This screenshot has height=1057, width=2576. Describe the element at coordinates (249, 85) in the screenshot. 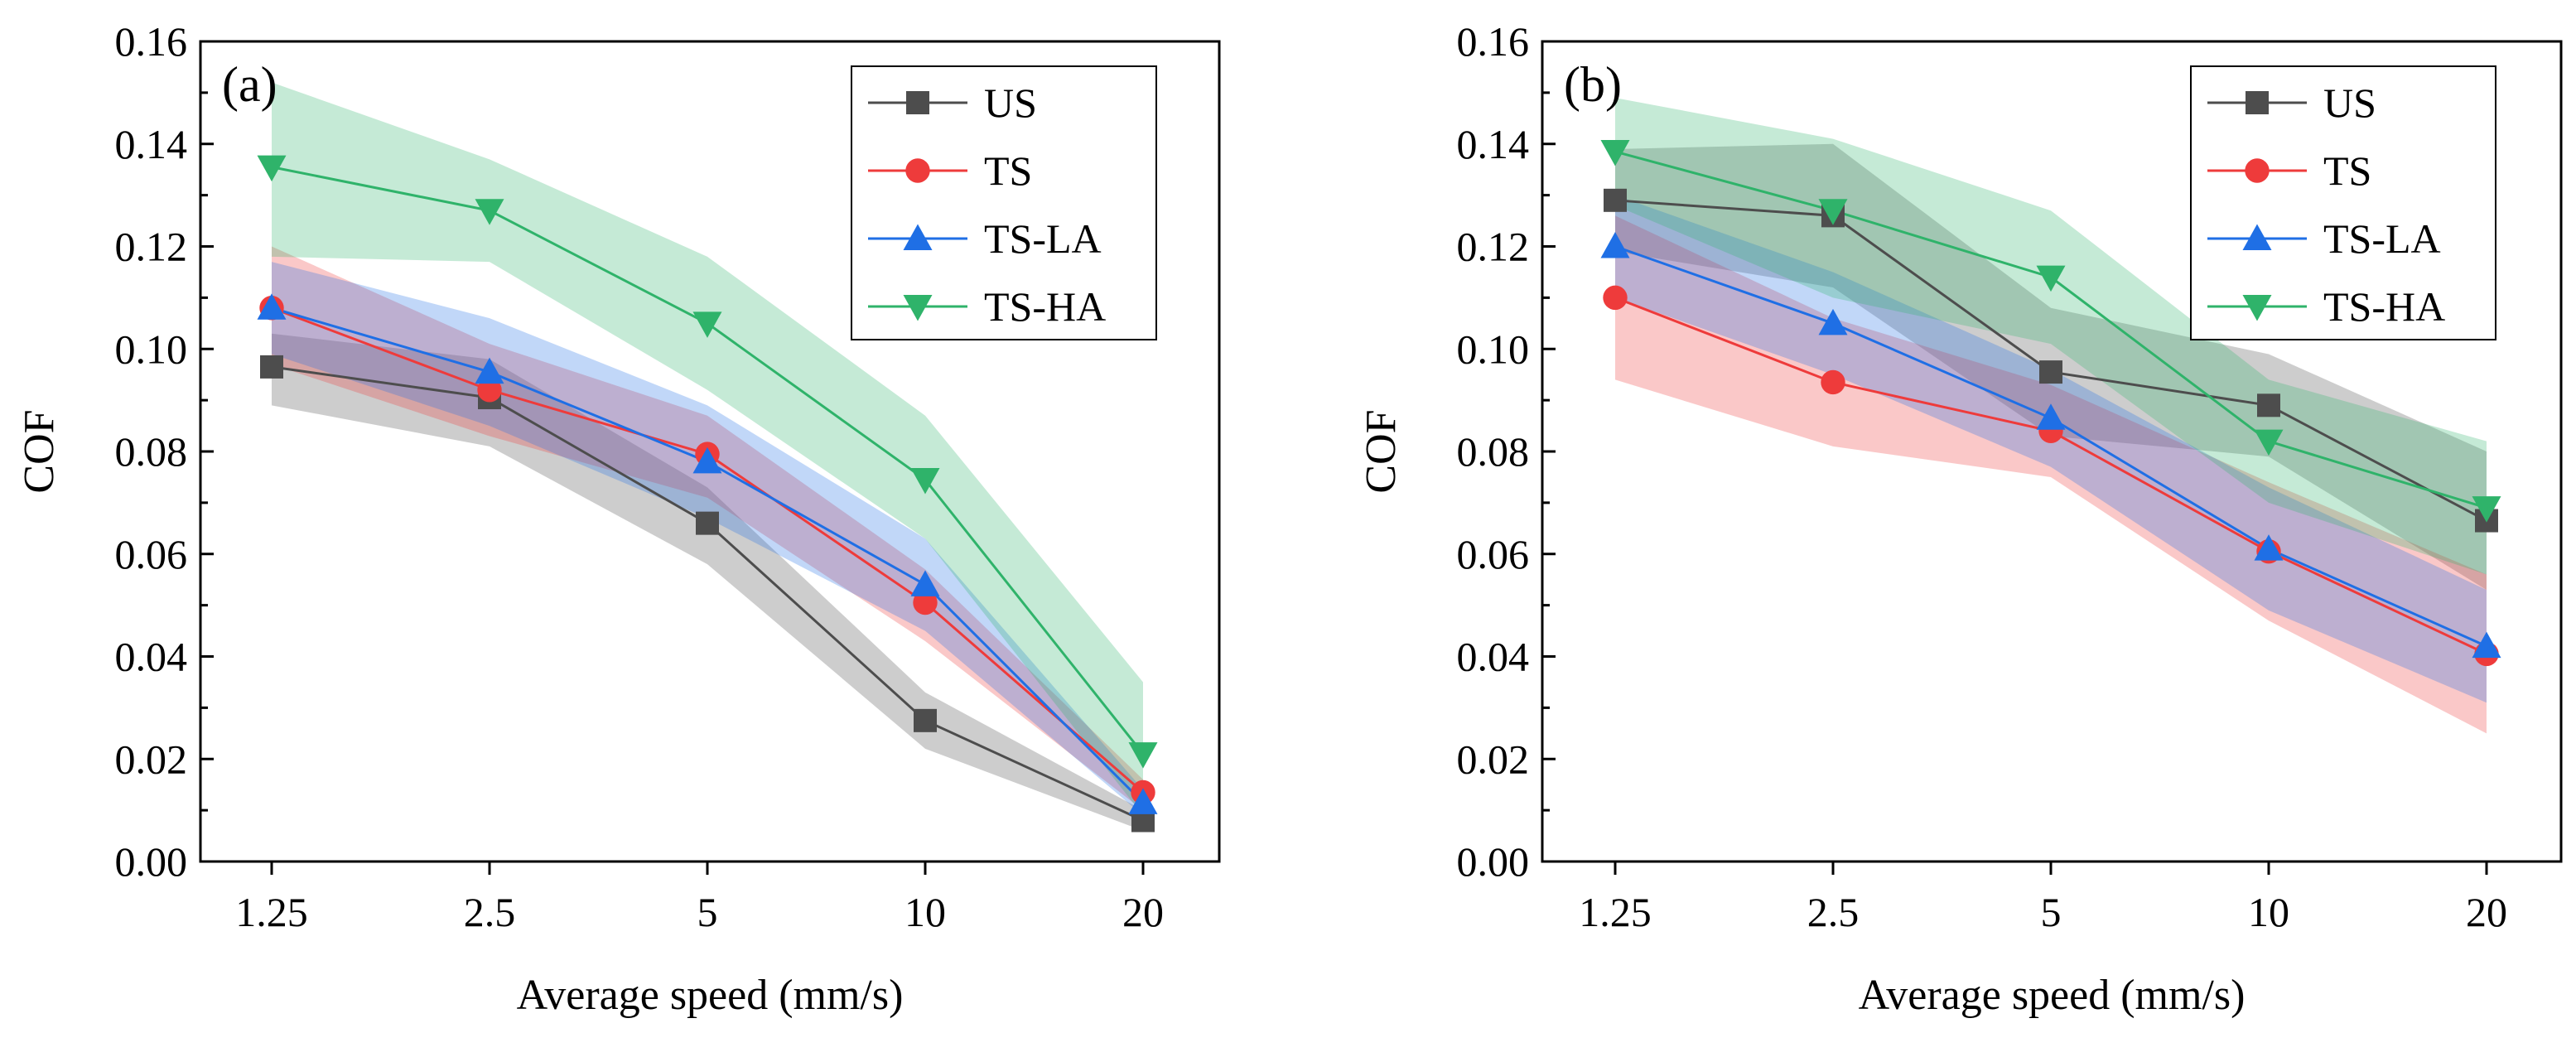

I see `panel-label: (a)` at that location.